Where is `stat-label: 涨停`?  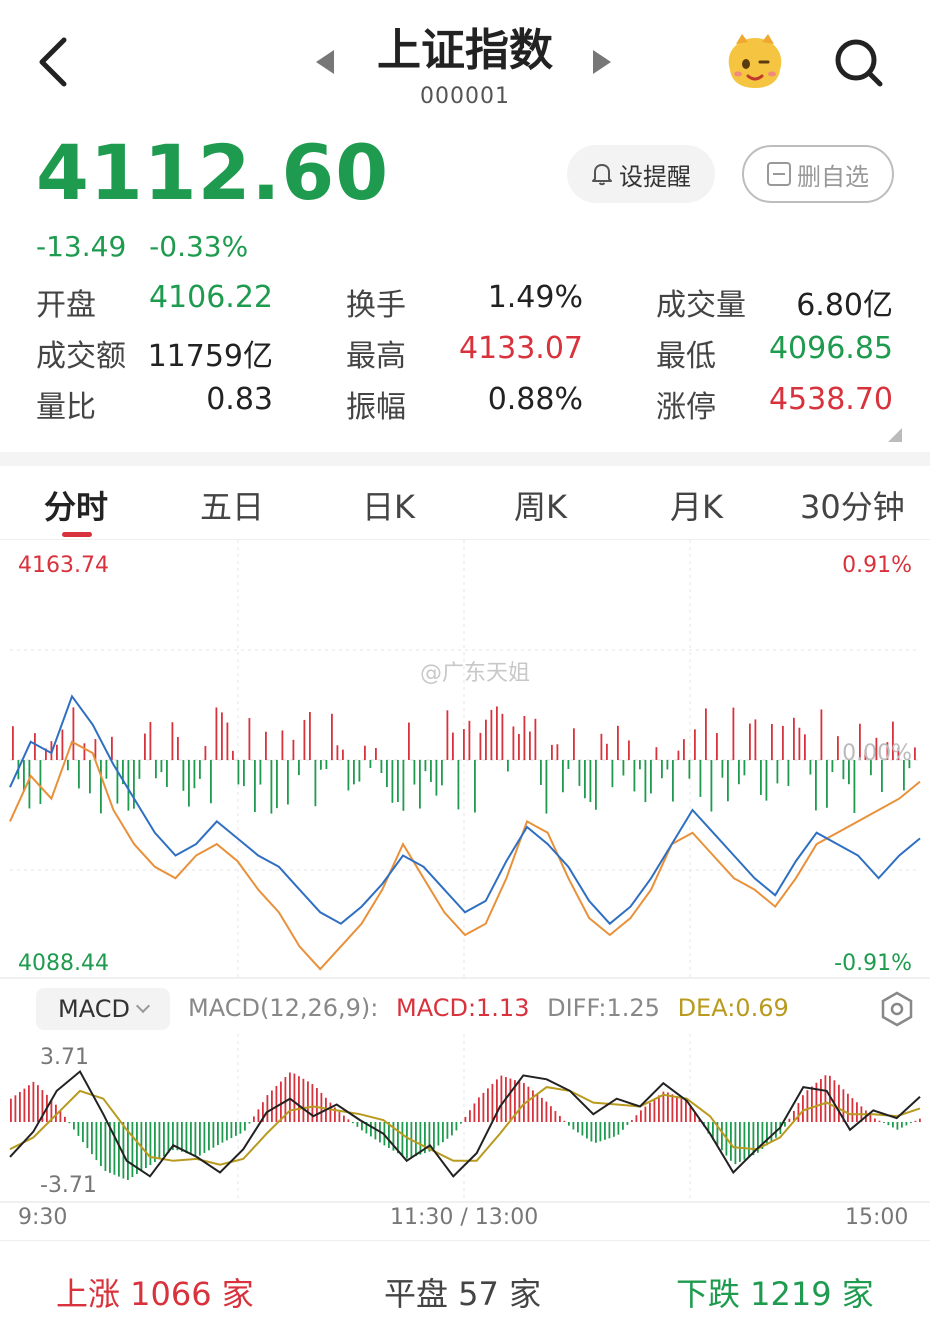 stat-label: 涨停 is located at coordinates (686, 407).